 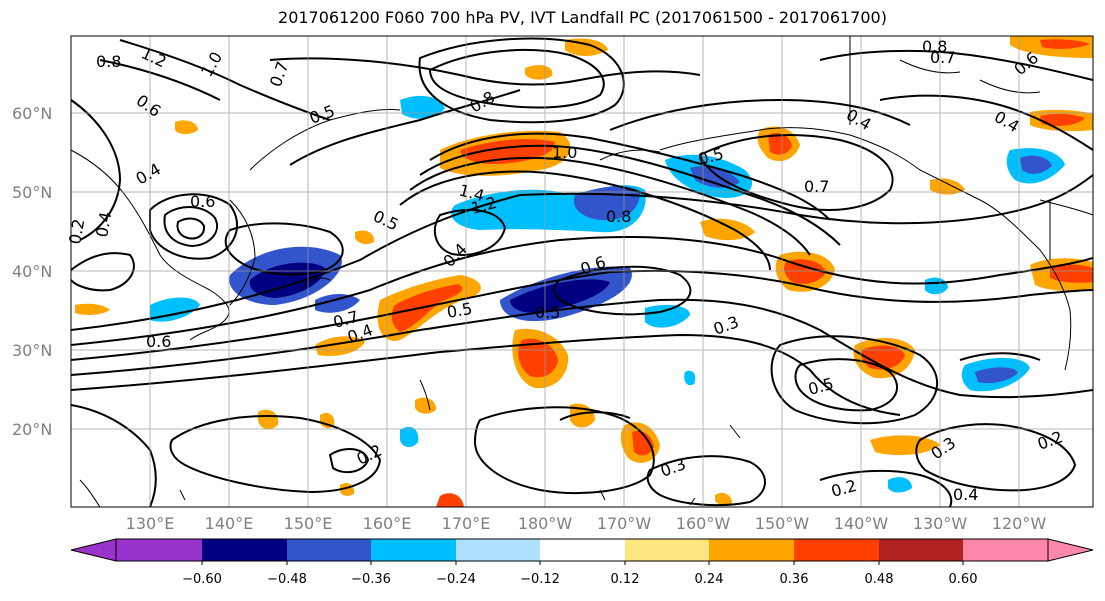 I want to click on lon-label: 140°W, so click(x=861, y=523).